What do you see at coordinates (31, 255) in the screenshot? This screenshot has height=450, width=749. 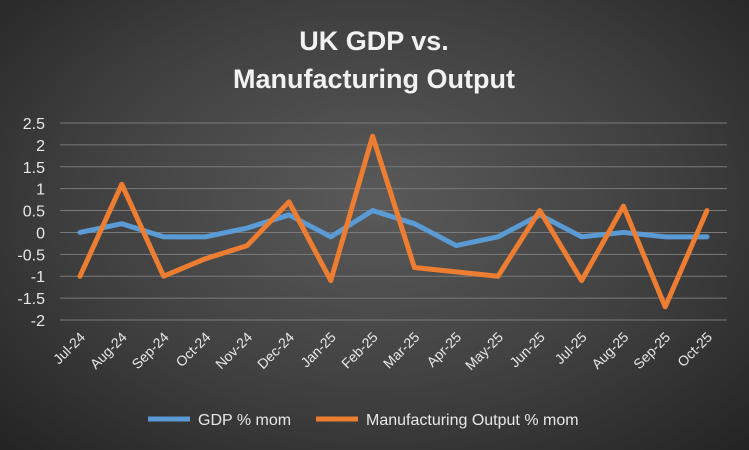 I see `y-tick-label: -0.5` at bounding box center [31, 255].